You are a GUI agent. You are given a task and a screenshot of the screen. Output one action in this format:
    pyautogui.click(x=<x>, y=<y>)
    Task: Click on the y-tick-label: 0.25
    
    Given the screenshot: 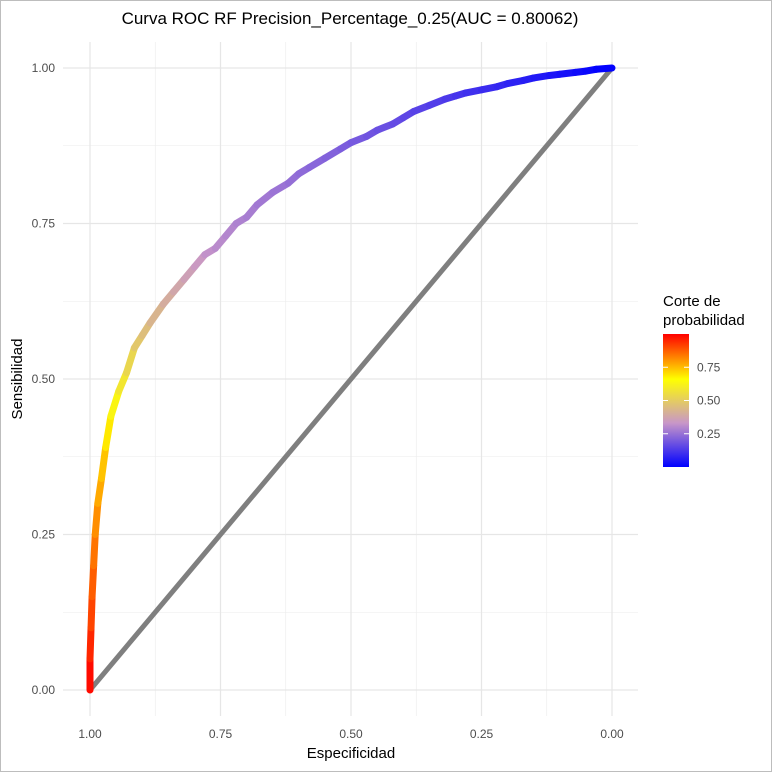 What is the action you would take?
    pyautogui.click(x=44, y=535)
    